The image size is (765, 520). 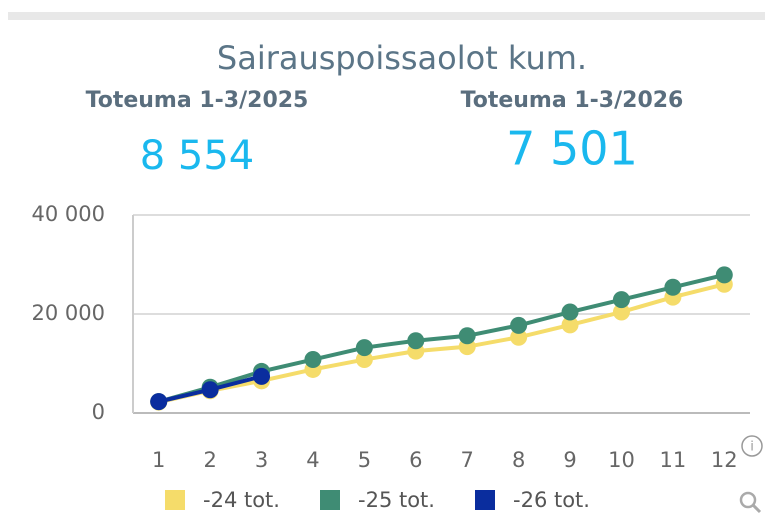 I want to click on top-bar, so click(x=386, y=16).